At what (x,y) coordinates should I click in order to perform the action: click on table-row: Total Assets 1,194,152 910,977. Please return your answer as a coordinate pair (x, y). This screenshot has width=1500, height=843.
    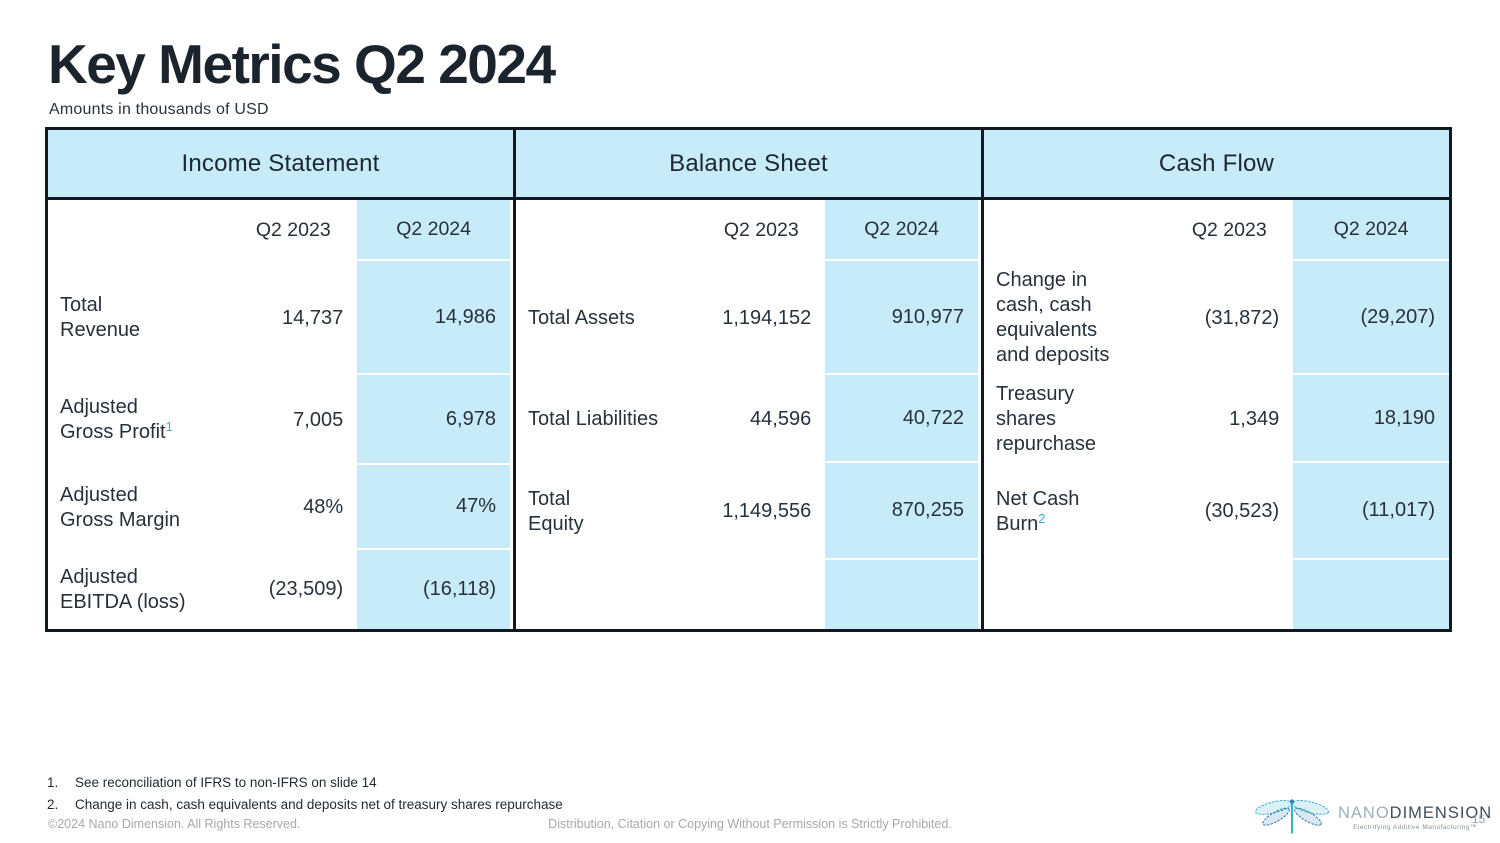
    Looking at the image, I should click on (748, 318).